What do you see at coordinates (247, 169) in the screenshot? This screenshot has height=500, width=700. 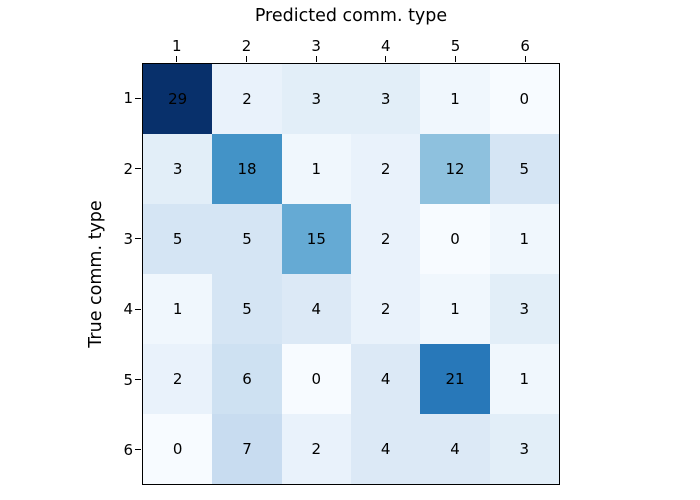 I see `matrix-cell: 18` at bounding box center [247, 169].